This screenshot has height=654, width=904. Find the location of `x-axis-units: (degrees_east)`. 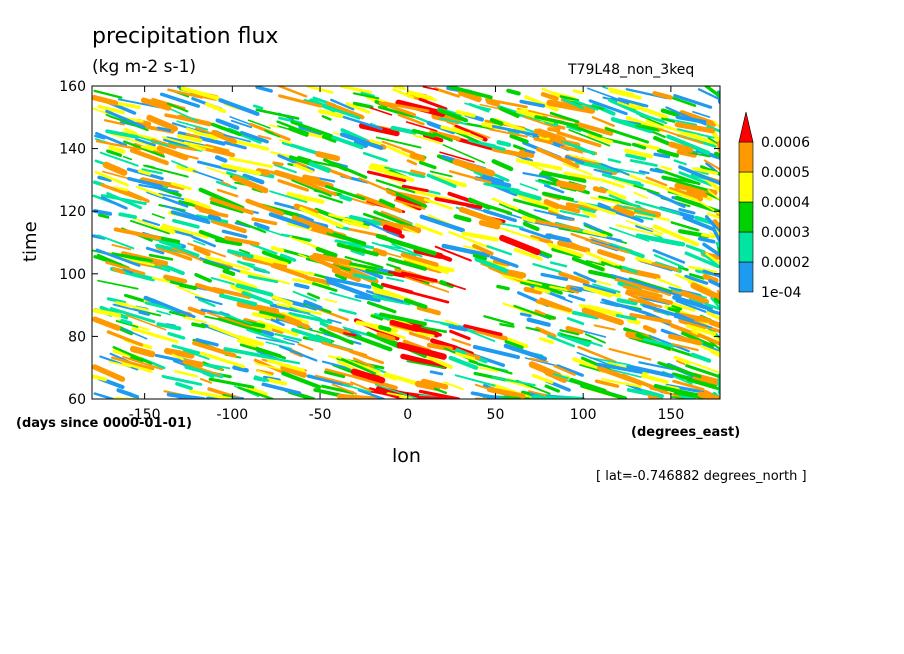

x-axis-units: (degrees_east) is located at coordinates (686, 432).